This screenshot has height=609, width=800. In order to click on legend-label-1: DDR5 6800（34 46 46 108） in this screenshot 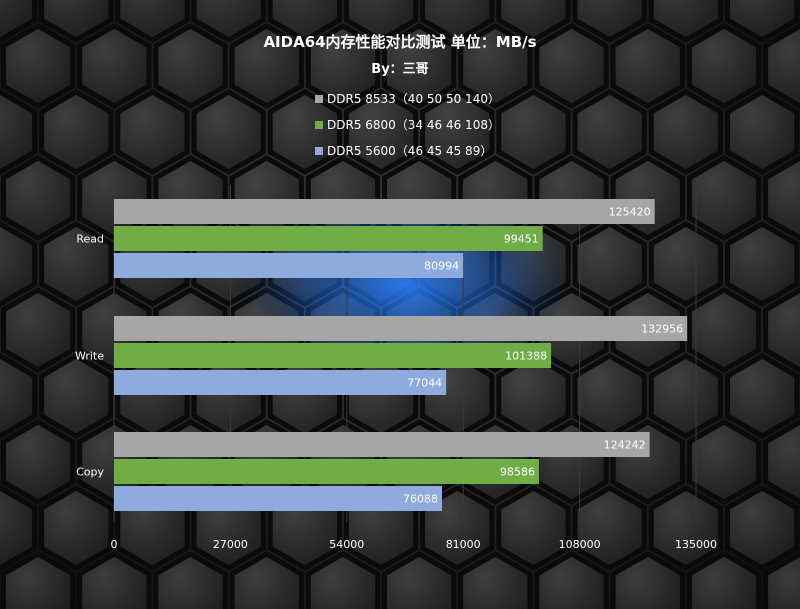, I will do `click(413, 125)`.